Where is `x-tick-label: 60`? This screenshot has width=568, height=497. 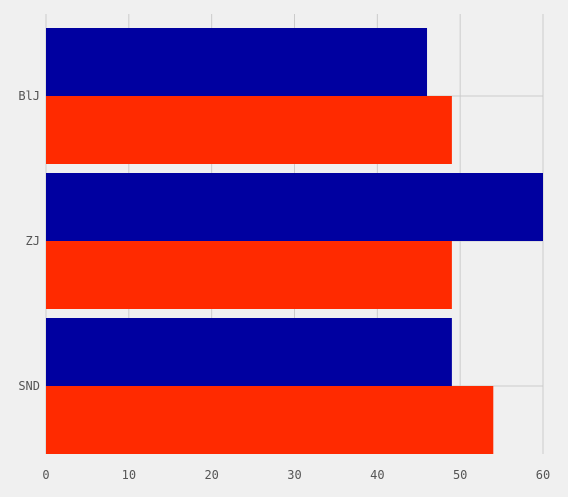 x-tick-label: 60 is located at coordinates (543, 475).